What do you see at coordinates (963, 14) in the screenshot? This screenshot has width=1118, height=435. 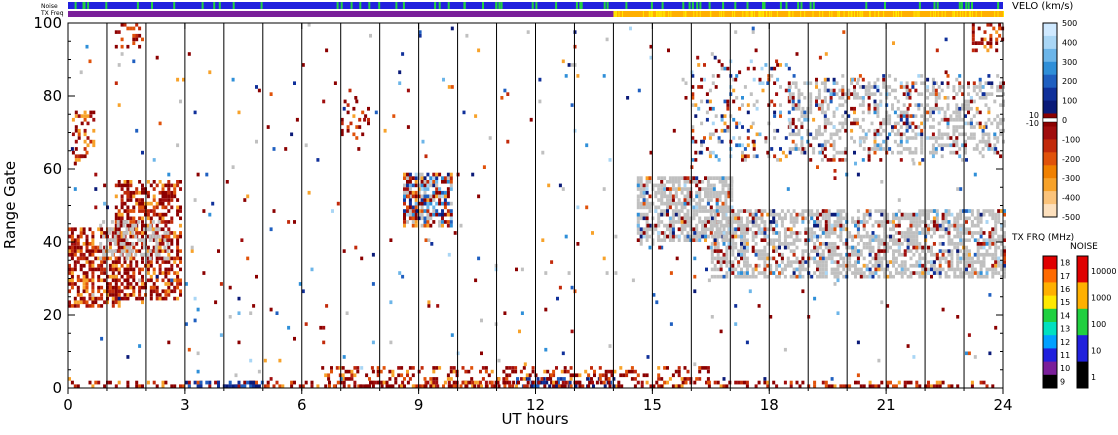 I see `txfreq-bar-flicker` at bounding box center [963, 14].